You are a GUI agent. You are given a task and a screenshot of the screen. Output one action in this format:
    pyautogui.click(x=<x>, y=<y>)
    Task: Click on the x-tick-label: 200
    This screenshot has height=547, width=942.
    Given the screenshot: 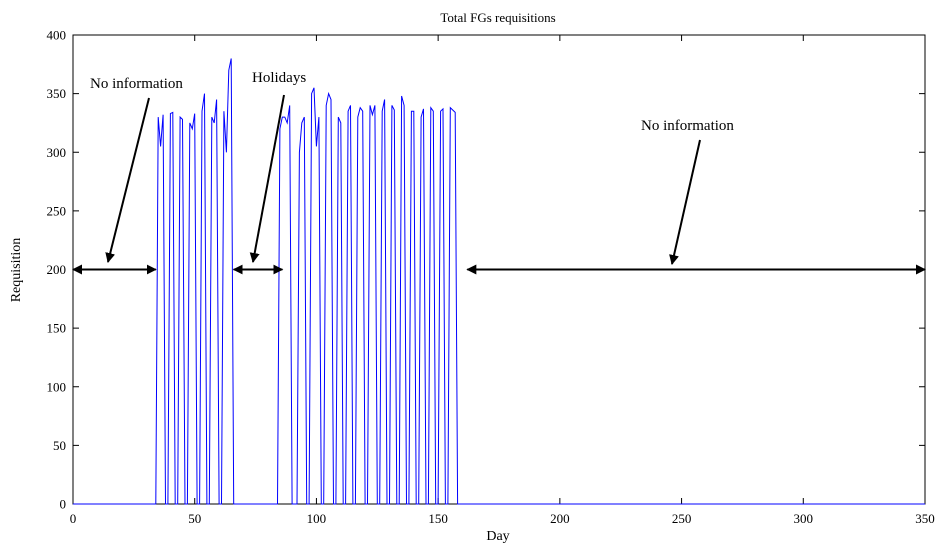 What is the action you would take?
    pyautogui.click(x=560, y=518)
    